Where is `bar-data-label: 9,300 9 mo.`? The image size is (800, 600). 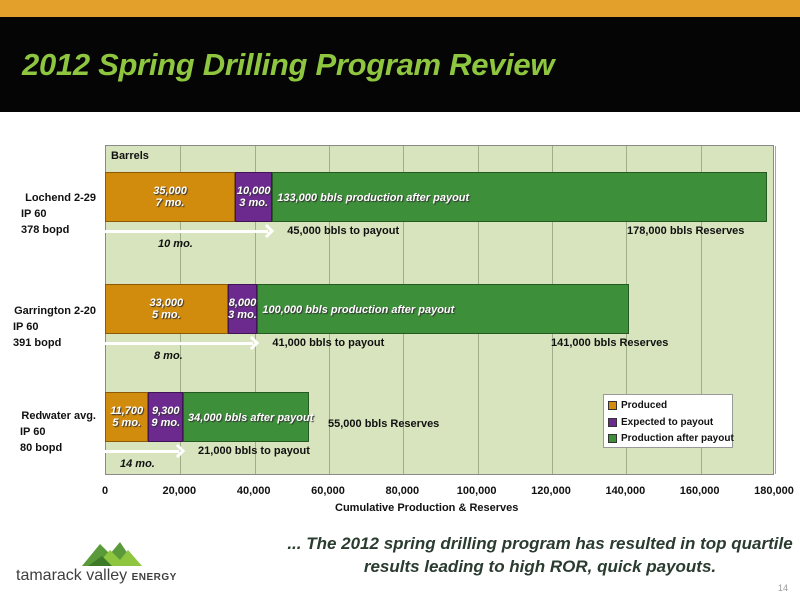 bar-data-label: 9,300 9 mo. is located at coordinates (166, 417).